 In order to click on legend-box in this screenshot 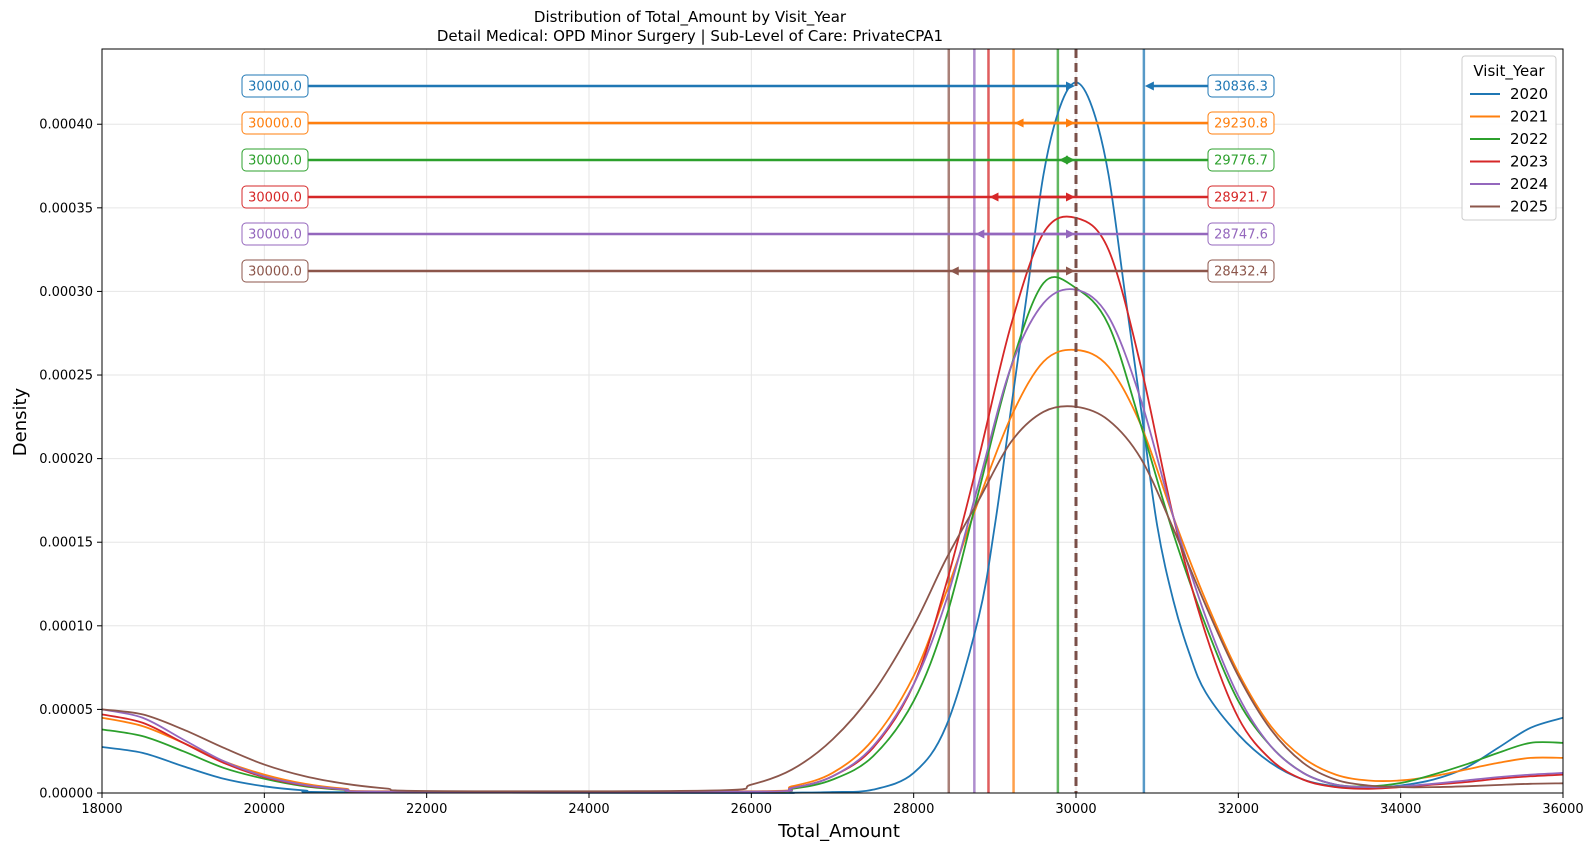, I will do `click(1509, 138)`.